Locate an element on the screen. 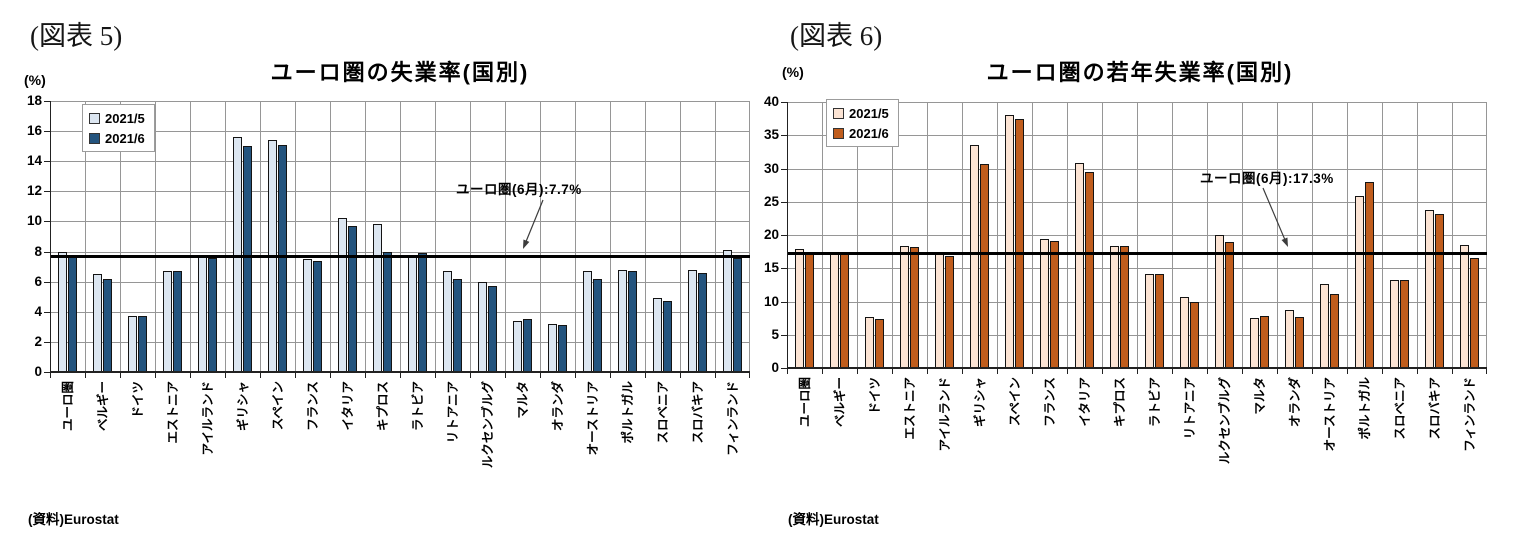 The image size is (1516, 551). bar-2021/6-フィンランド is located at coordinates (1474, 312).